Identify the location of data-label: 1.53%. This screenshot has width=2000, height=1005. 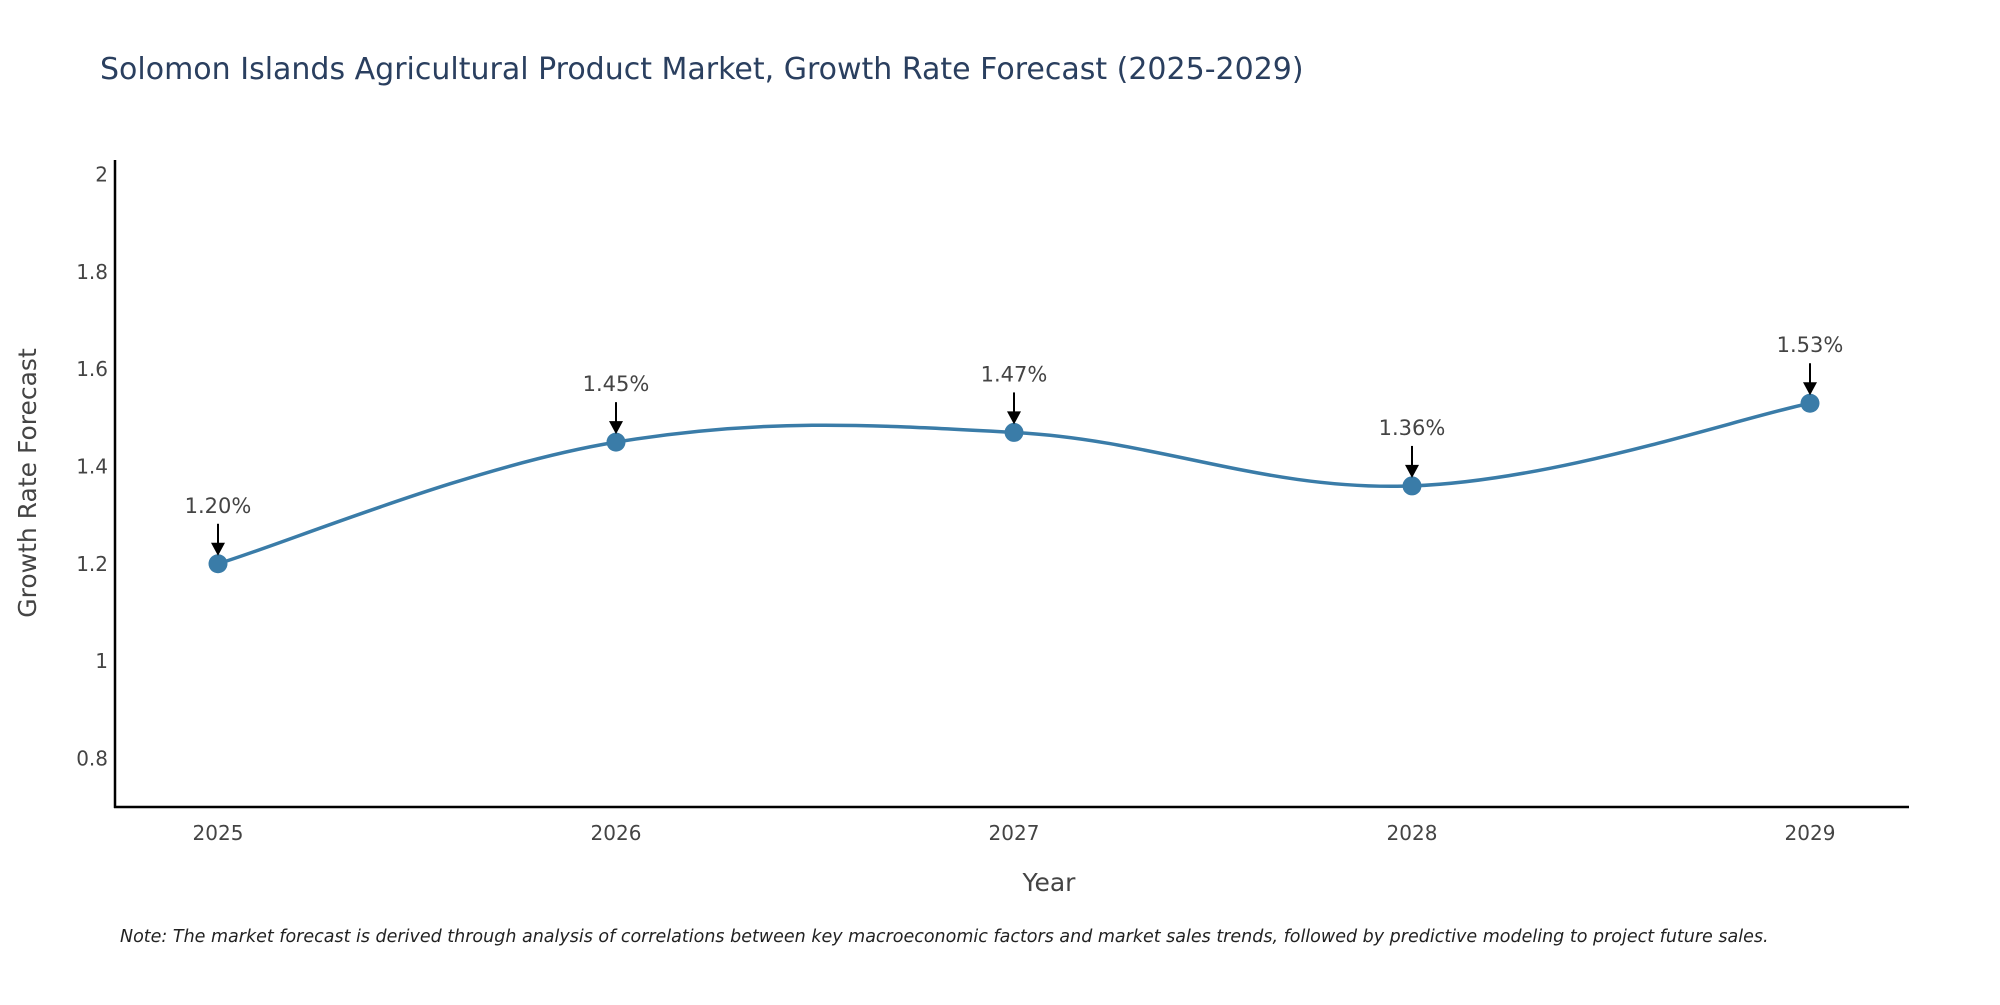
(1810, 345).